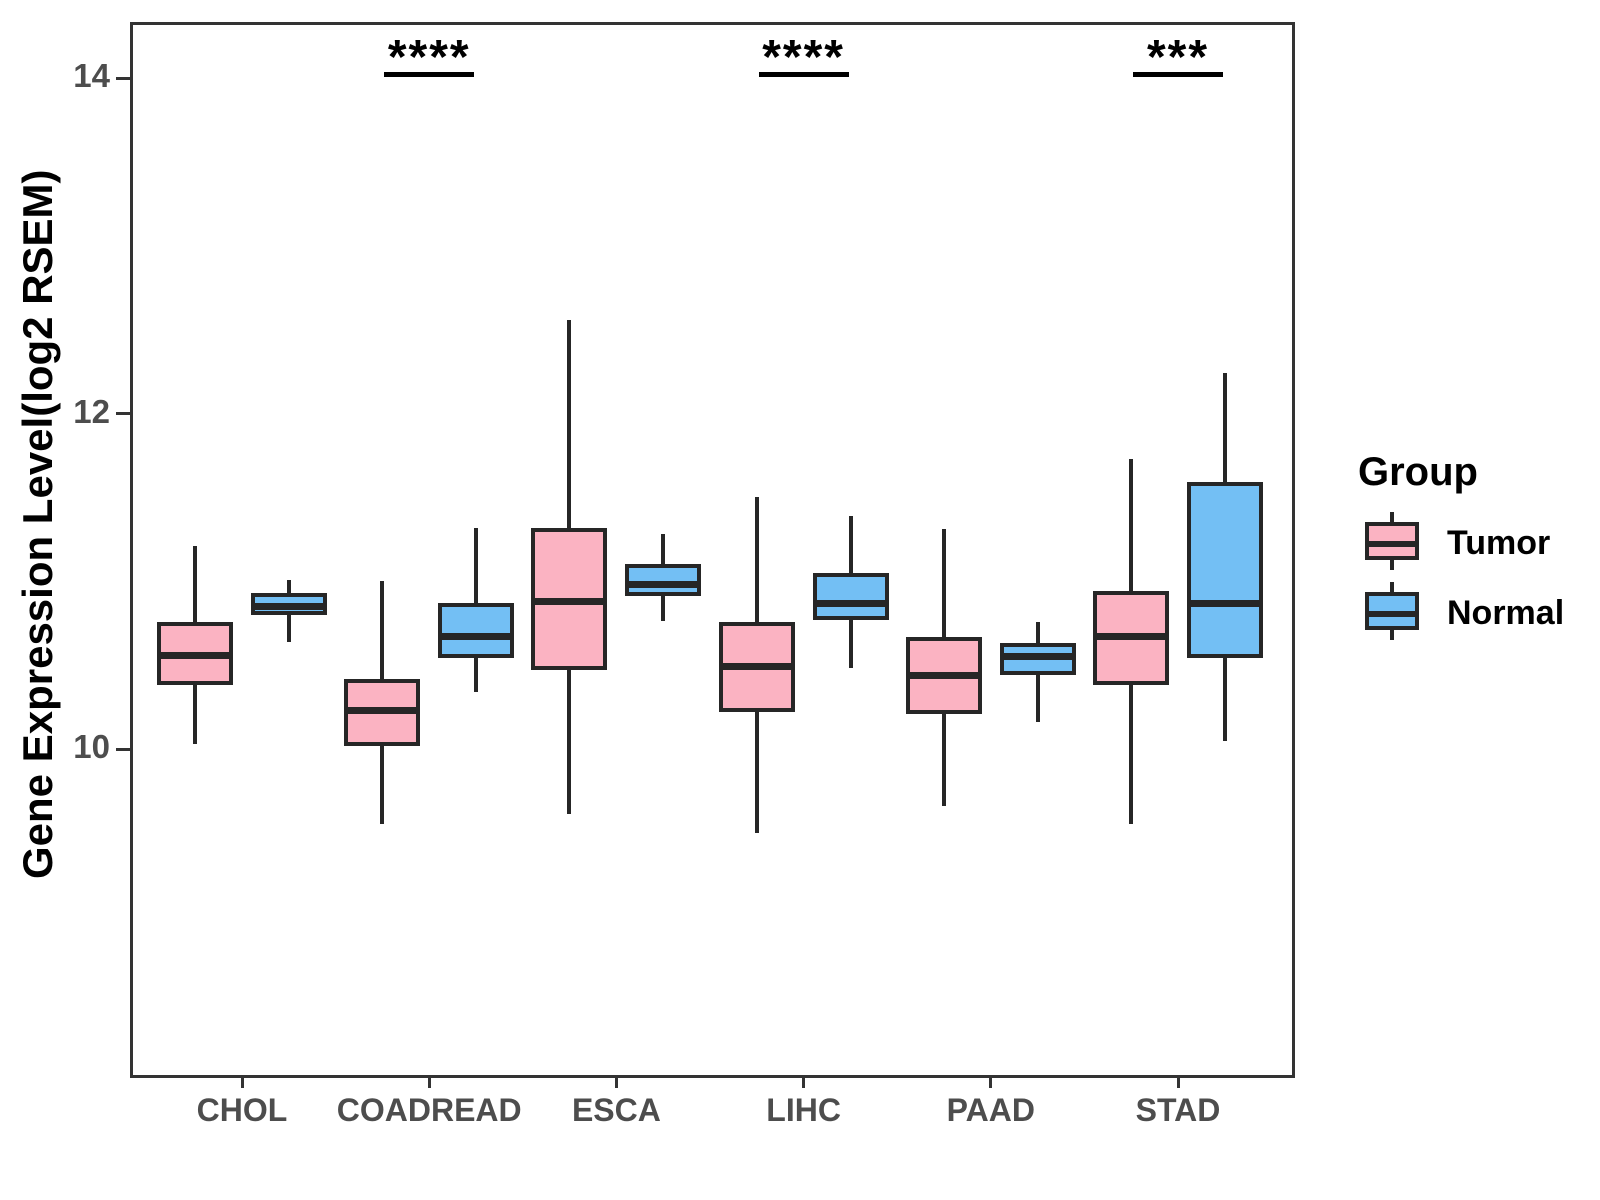 The width and height of the screenshot is (1600, 1200). I want to click on median-tumor-STAD, so click(1131, 637).